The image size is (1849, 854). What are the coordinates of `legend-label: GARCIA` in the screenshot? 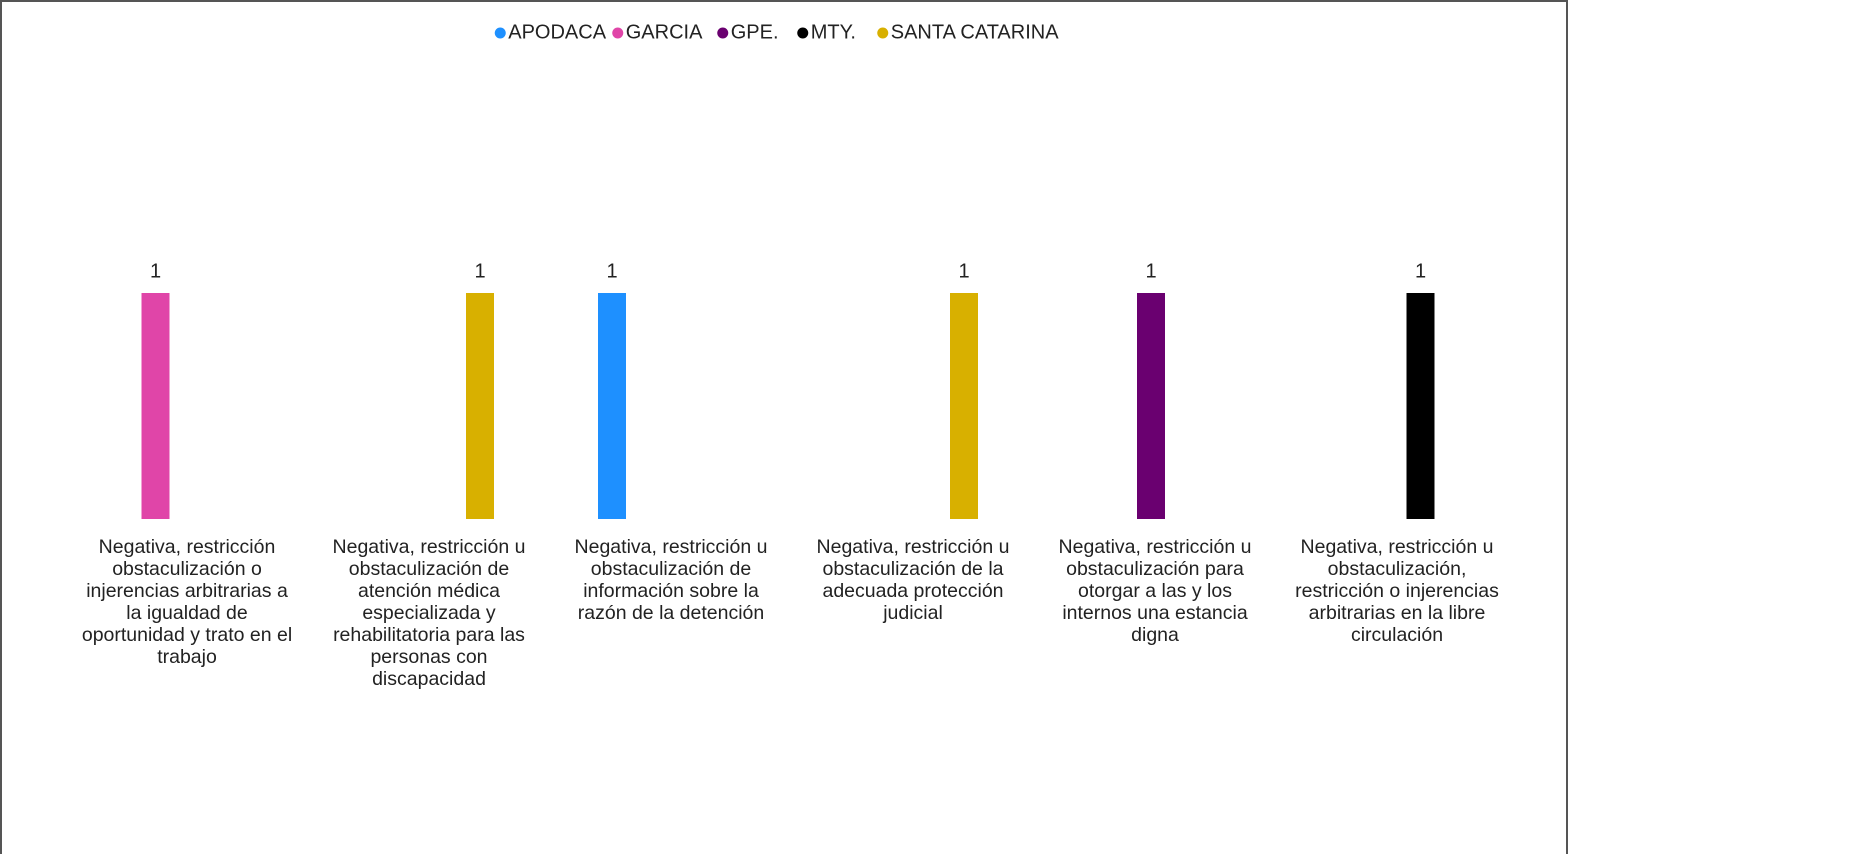 It's located at (664, 32).